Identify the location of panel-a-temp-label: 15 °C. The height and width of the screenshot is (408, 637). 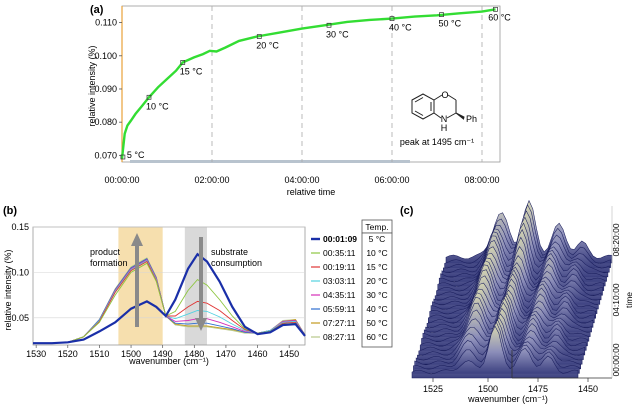
(191, 71).